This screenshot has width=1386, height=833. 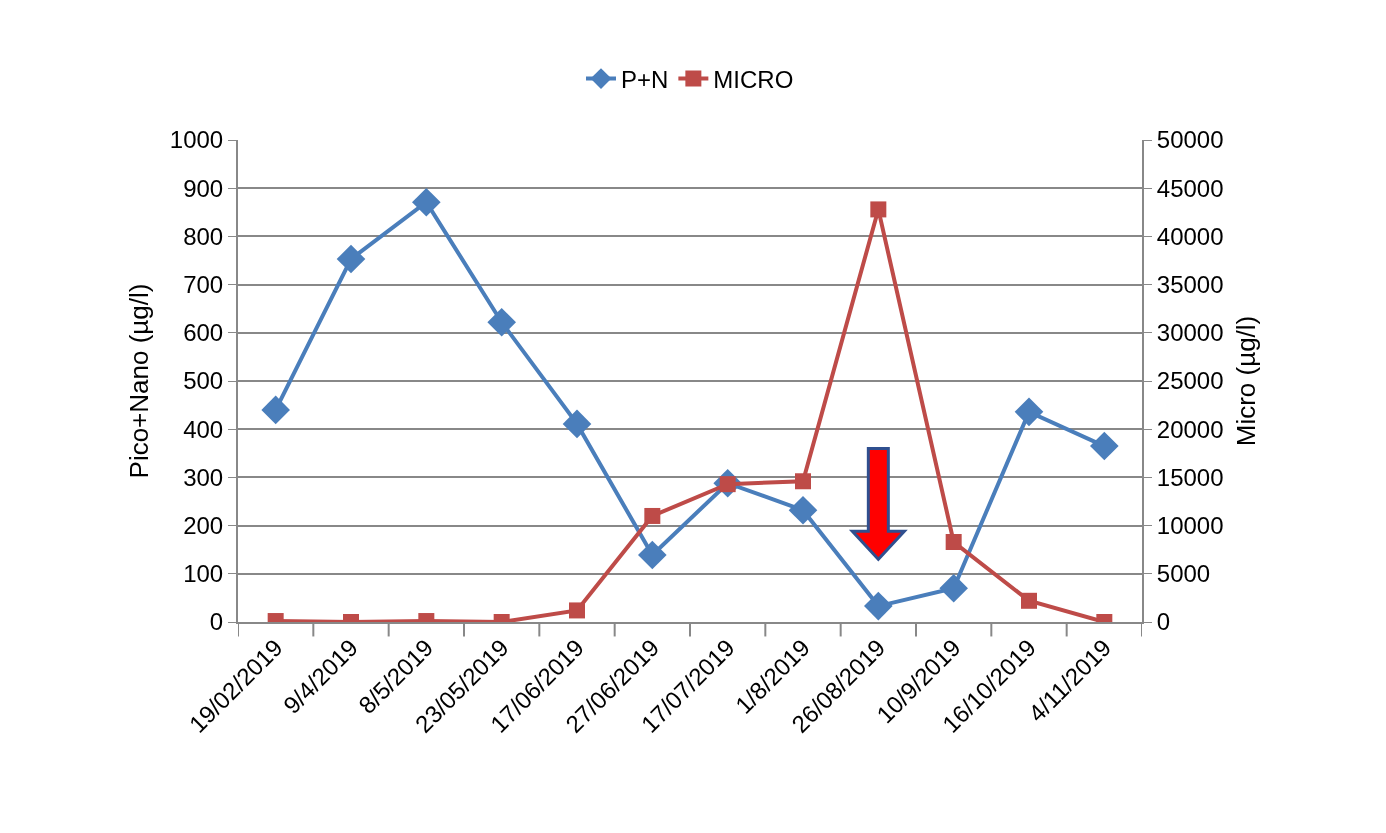 What do you see at coordinates (138, 381) in the screenshot?
I see `y-axis-title: Pico+Nano (µg/l)` at bounding box center [138, 381].